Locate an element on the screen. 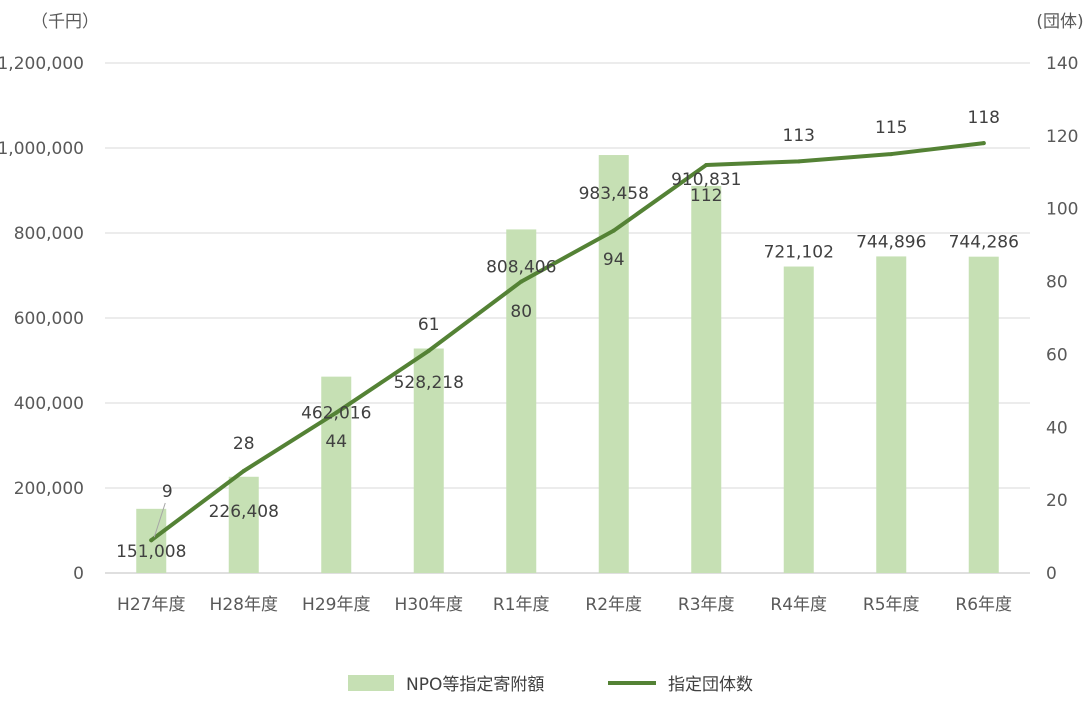  right-tick-label: 60 is located at coordinates (1057, 355).